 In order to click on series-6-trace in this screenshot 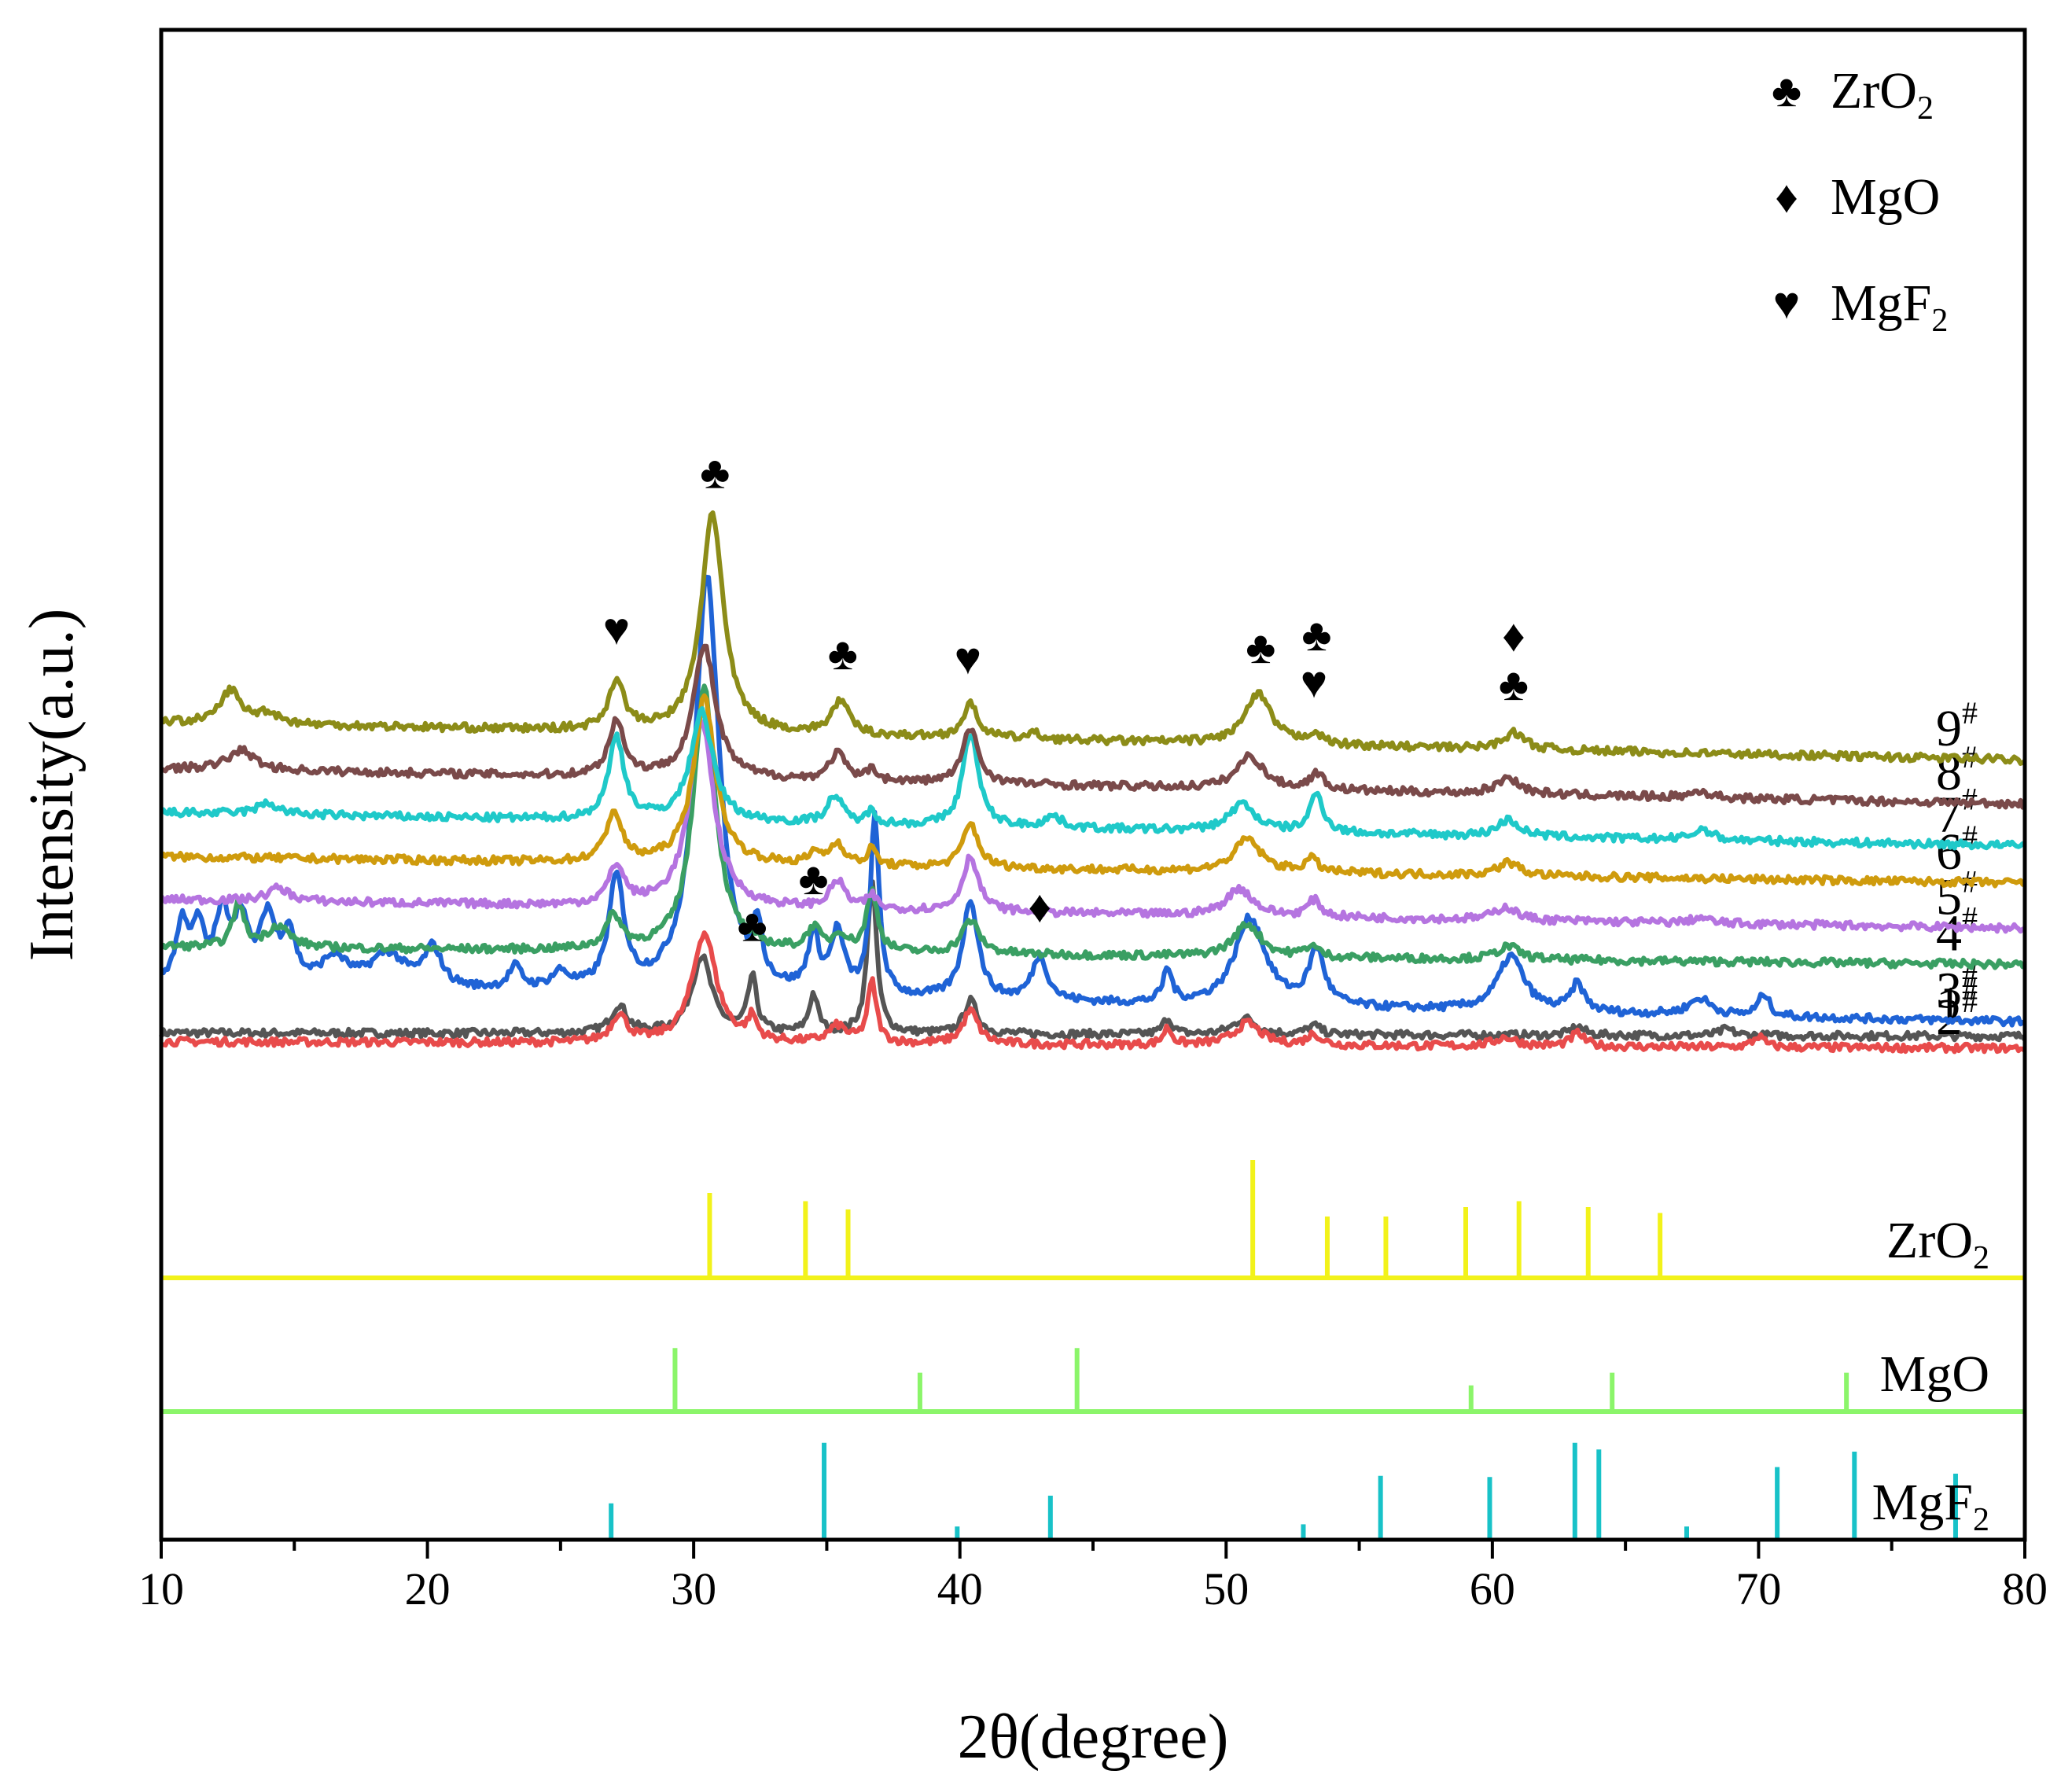, I will do `click(1092, 791)`.